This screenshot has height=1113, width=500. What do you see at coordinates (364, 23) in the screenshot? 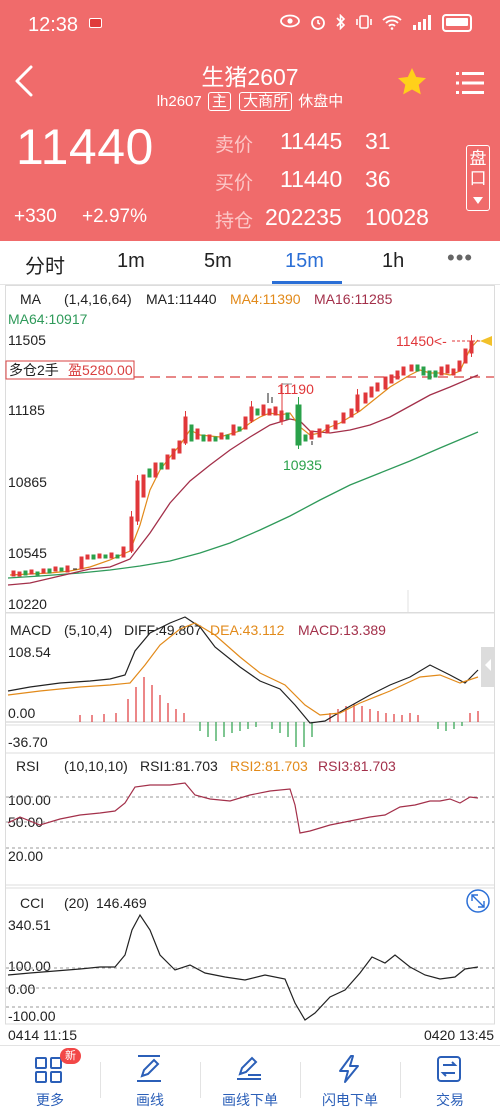
I see `vibrate-icon` at bounding box center [364, 23].